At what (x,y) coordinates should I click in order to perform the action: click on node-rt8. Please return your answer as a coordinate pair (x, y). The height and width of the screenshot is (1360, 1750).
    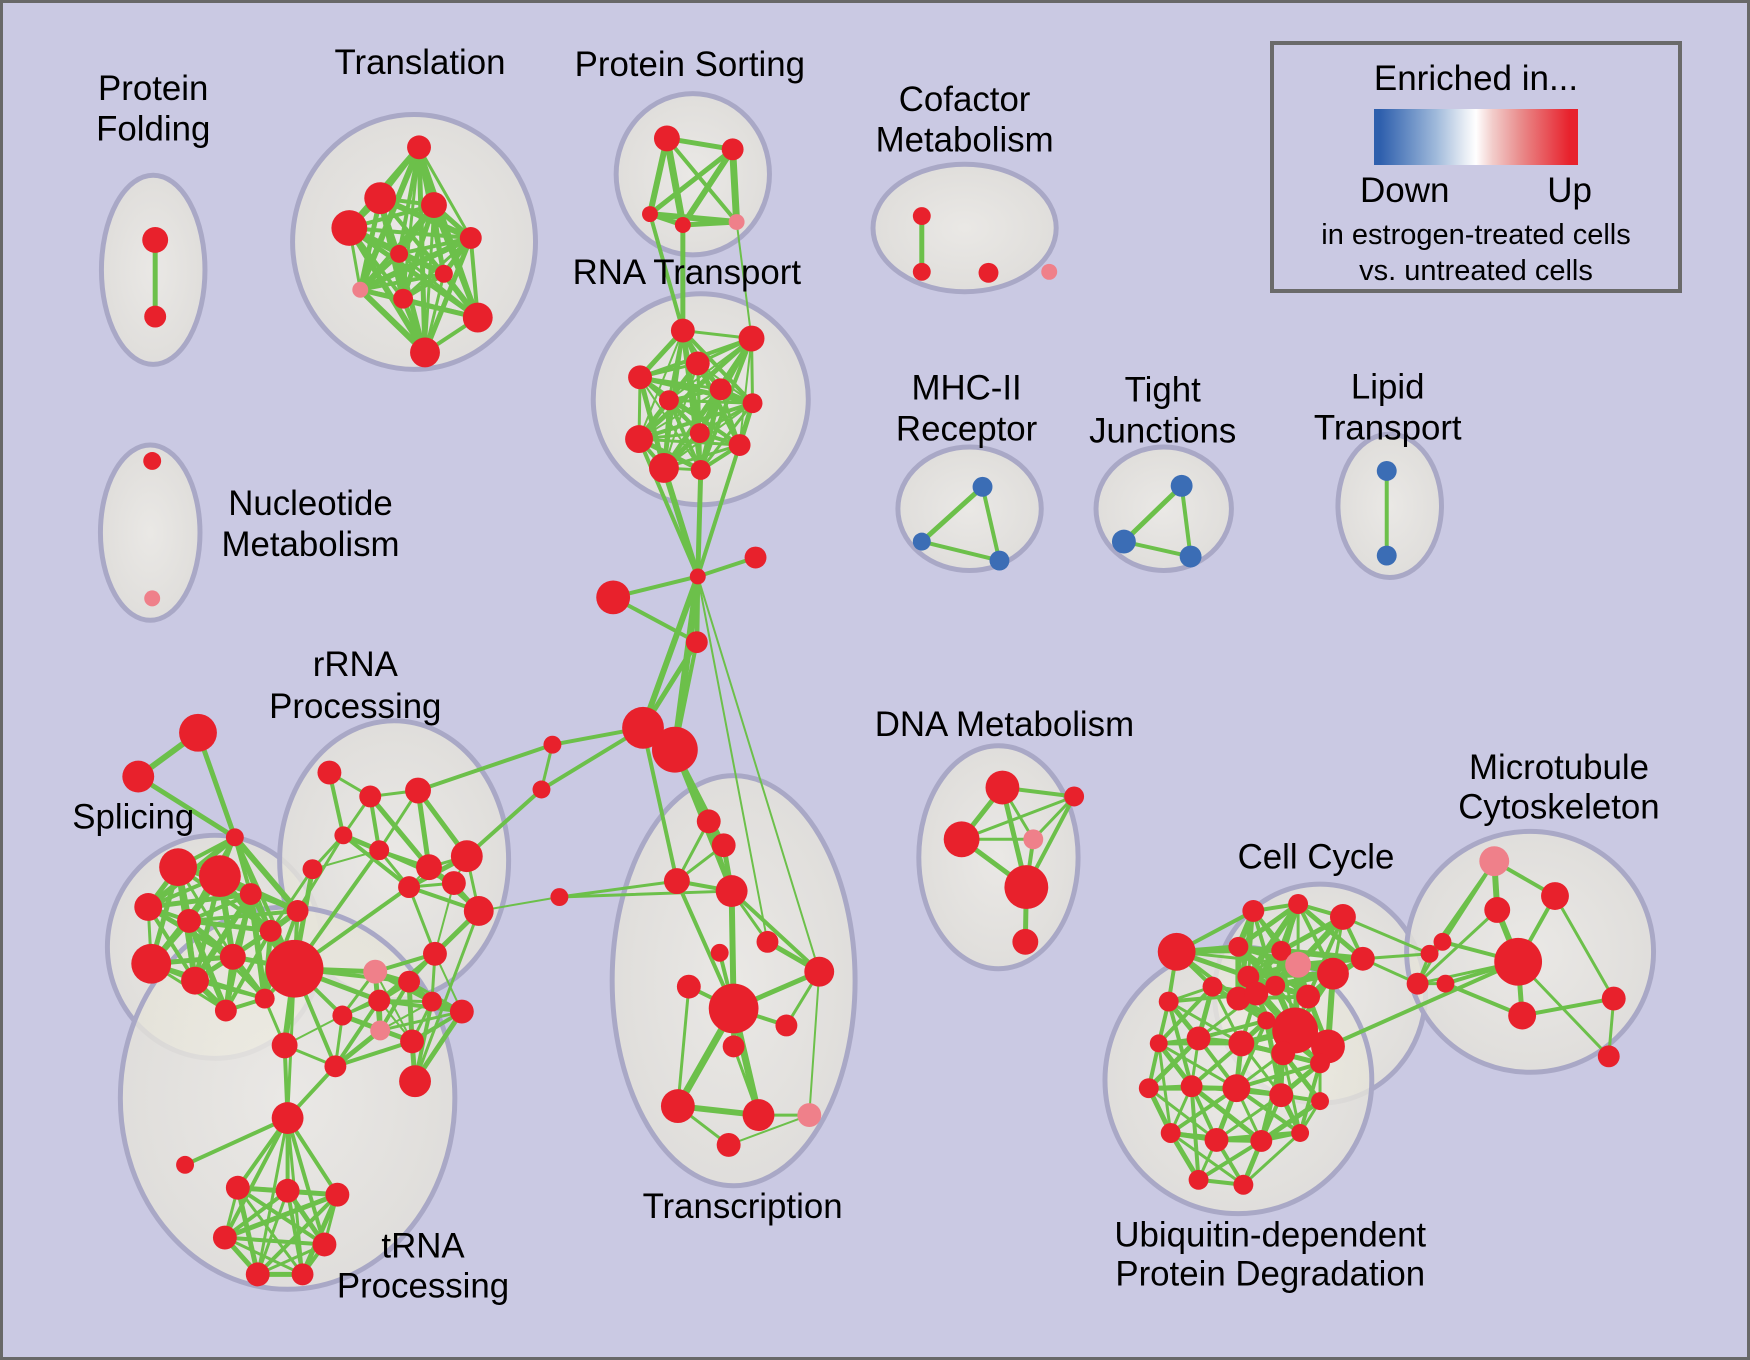
    Looking at the image, I should click on (699, 433).